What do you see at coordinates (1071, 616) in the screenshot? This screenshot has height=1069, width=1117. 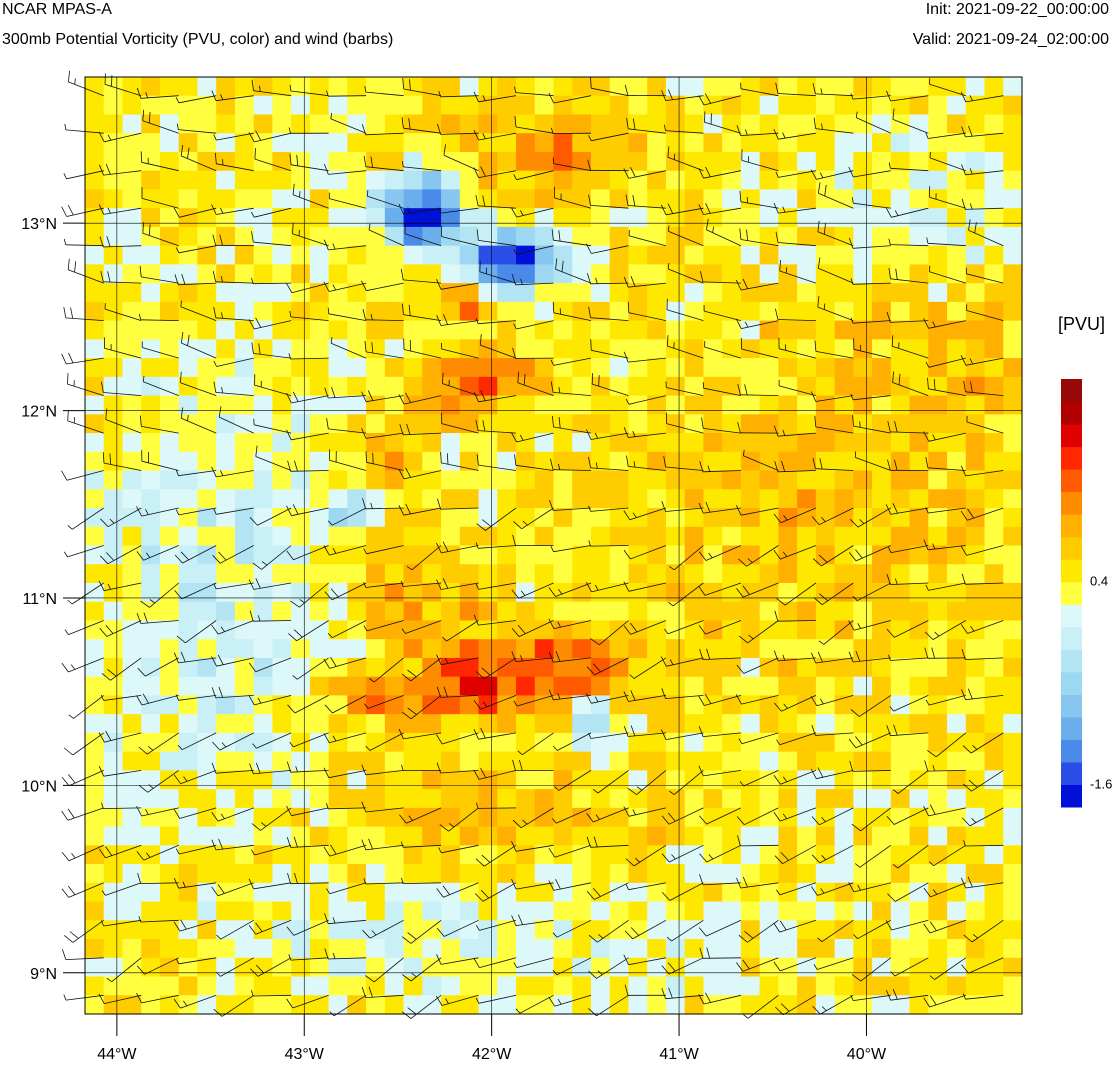 I see `colorbar-swatch` at bounding box center [1071, 616].